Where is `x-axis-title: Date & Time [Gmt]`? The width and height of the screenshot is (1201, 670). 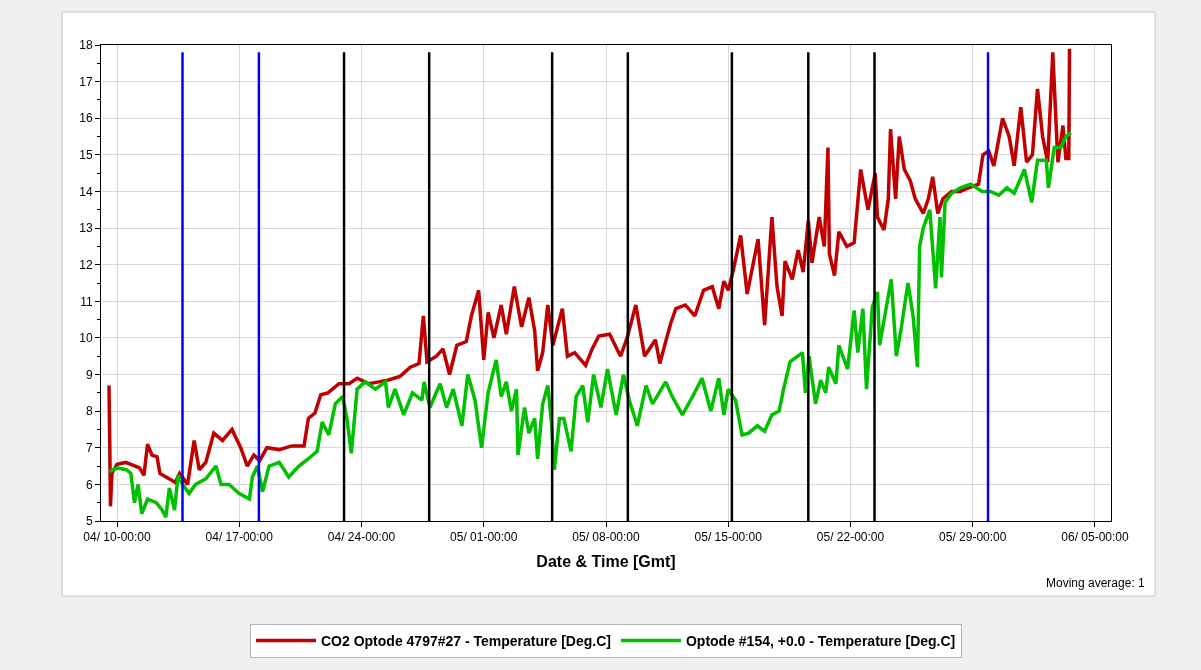 x-axis-title: Date & Time [Gmt] is located at coordinates (606, 562).